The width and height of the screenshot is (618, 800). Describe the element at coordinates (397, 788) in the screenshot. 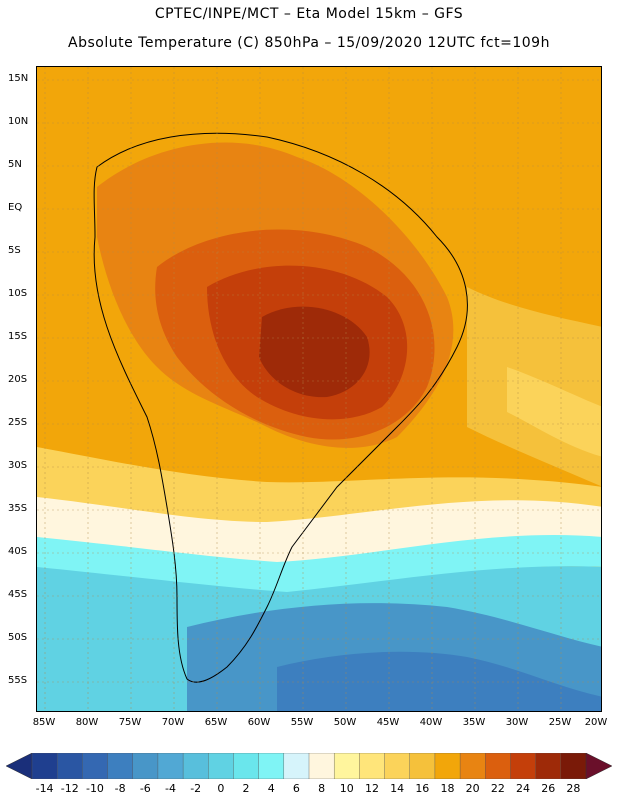

I see `colorbar-tick-label: 14` at that location.